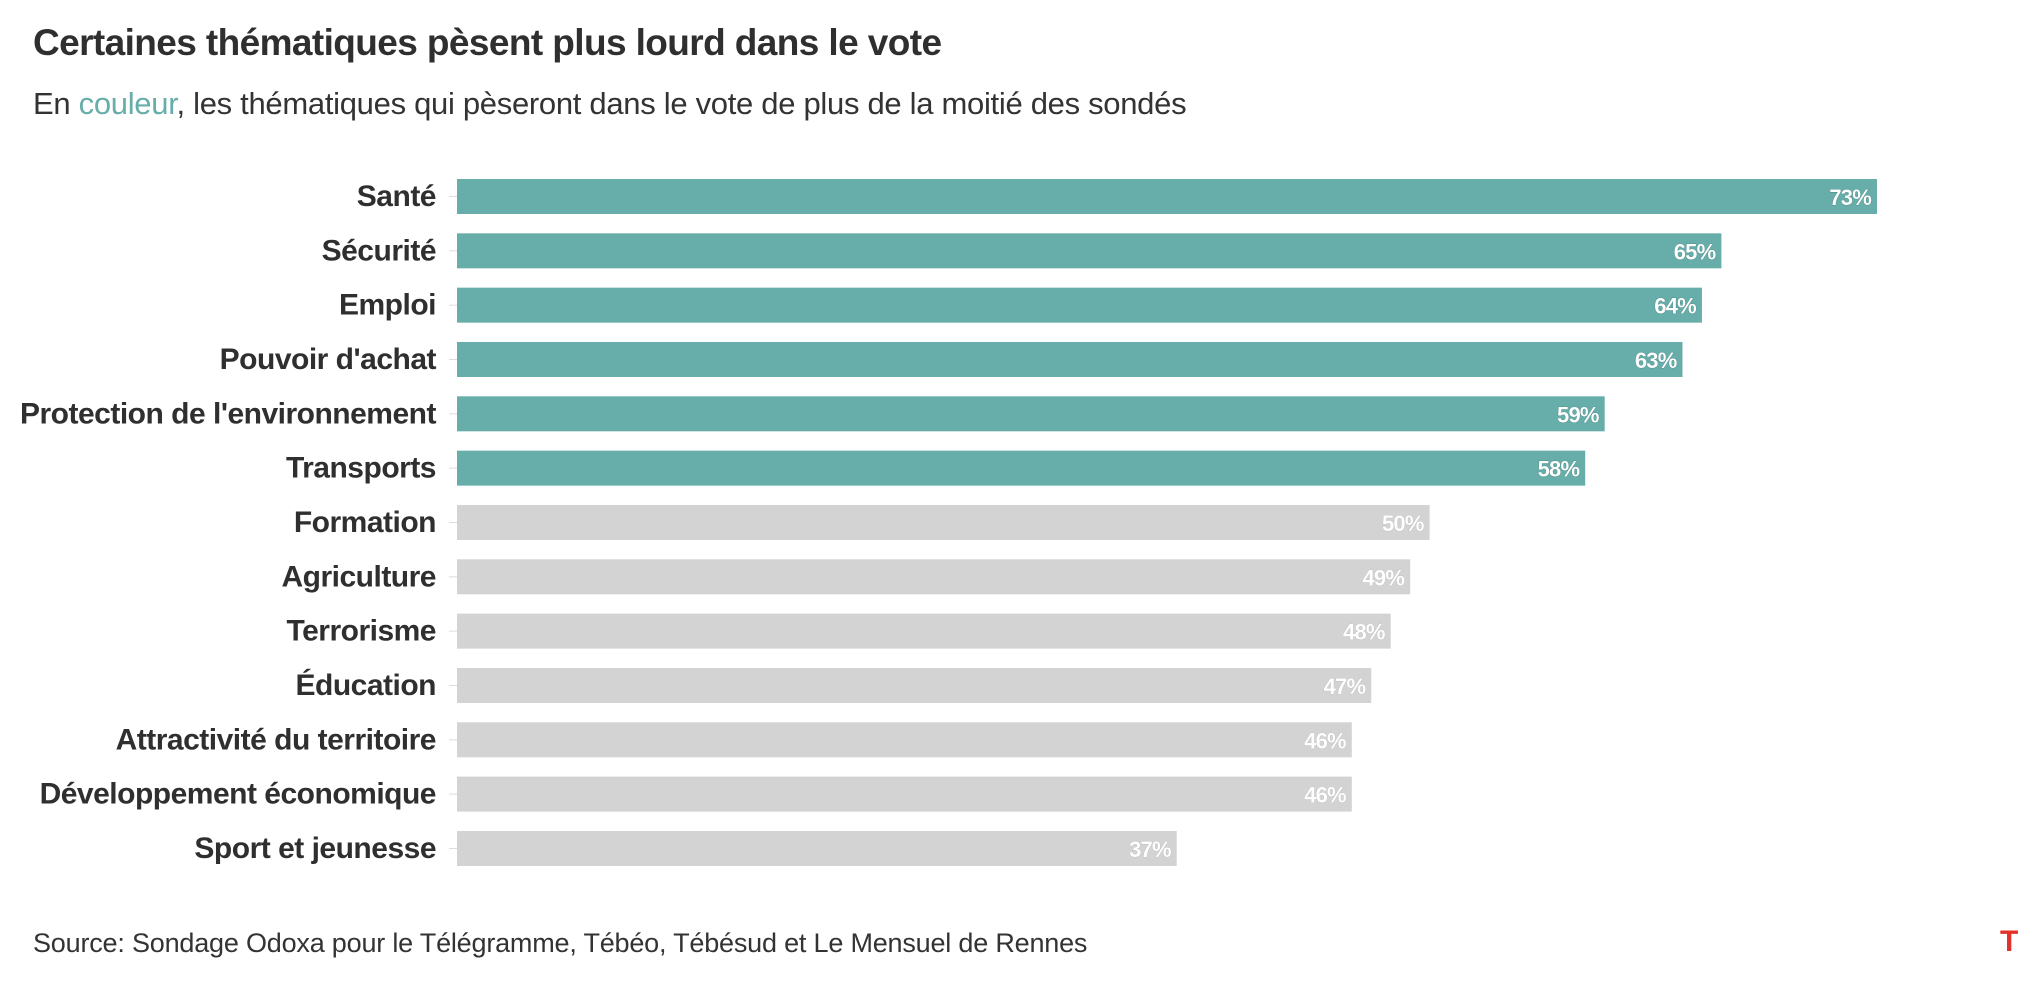 This screenshot has width=2040, height=982. Describe the element at coordinates (56, 103) in the screenshot. I see `subtitle-prefix: En` at that location.